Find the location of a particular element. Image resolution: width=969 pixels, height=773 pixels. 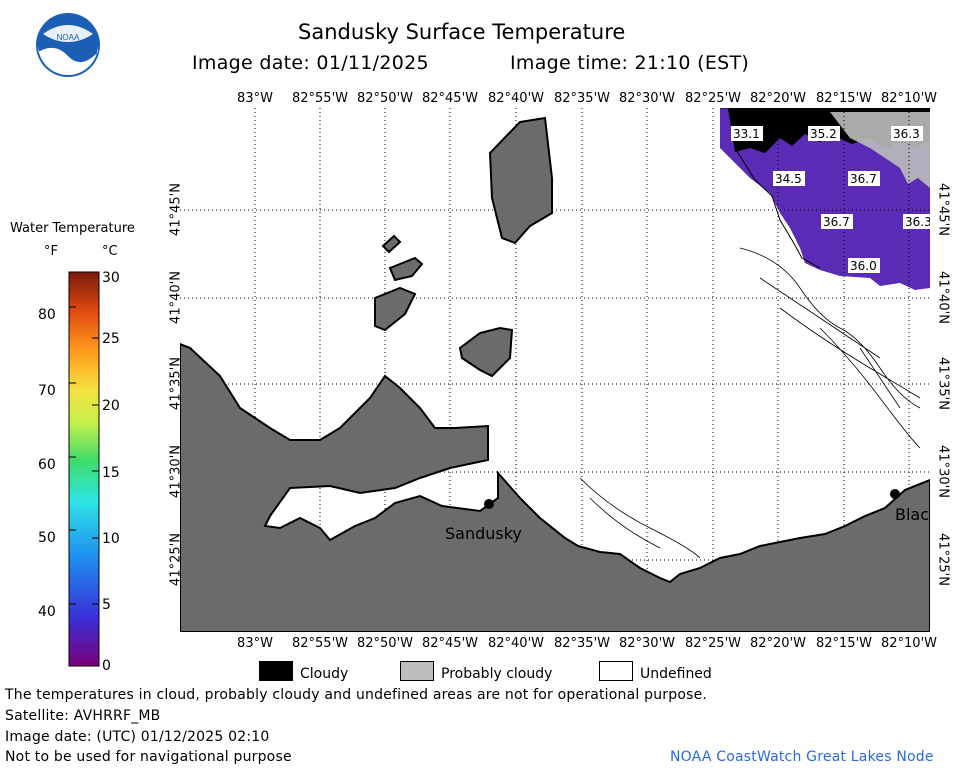

f-tick-label: 70 is located at coordinates (47, 391).